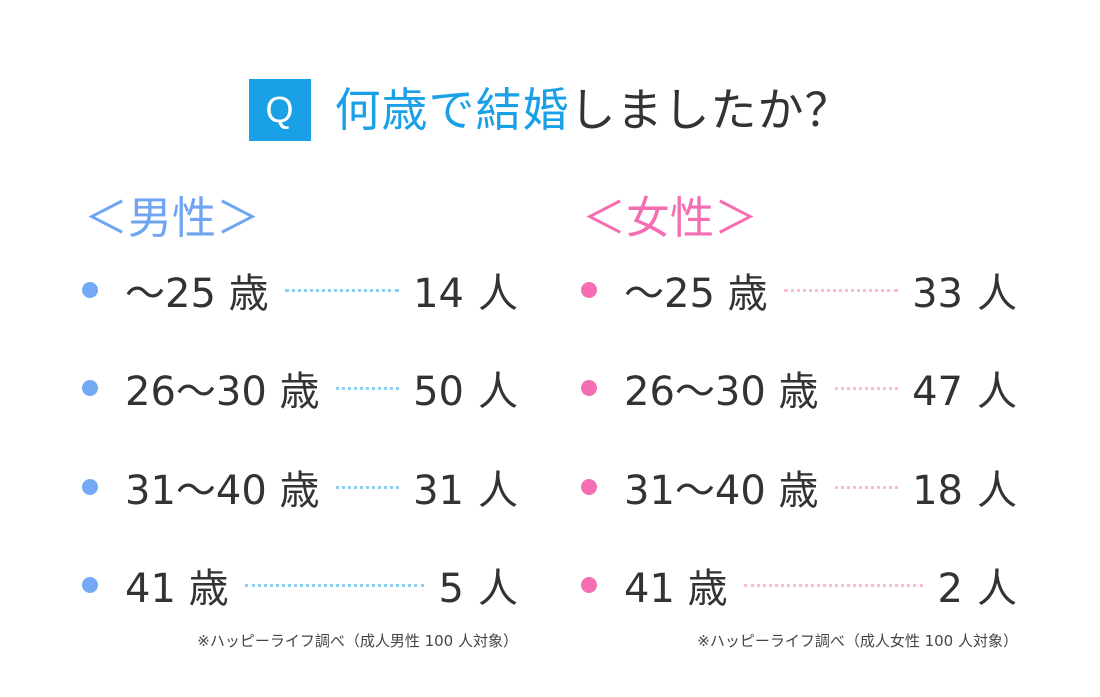 The height and width of the screenshot is (697, 1100). Describe the element at coordinates (451, 589) in the screenshot. I see `count-value: 5` at that location.